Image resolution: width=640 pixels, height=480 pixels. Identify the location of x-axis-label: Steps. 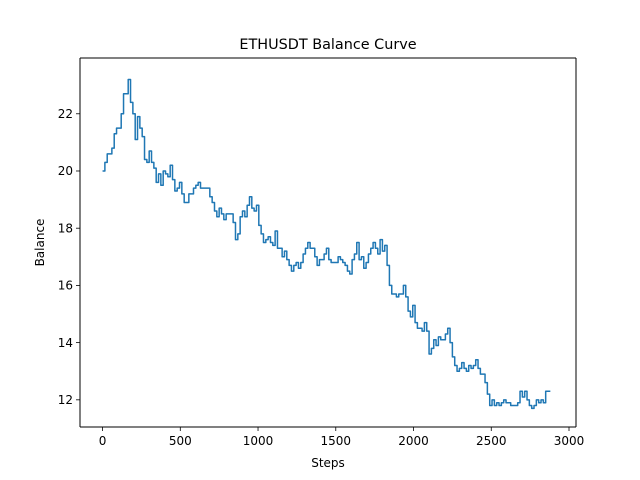
(328, 463).